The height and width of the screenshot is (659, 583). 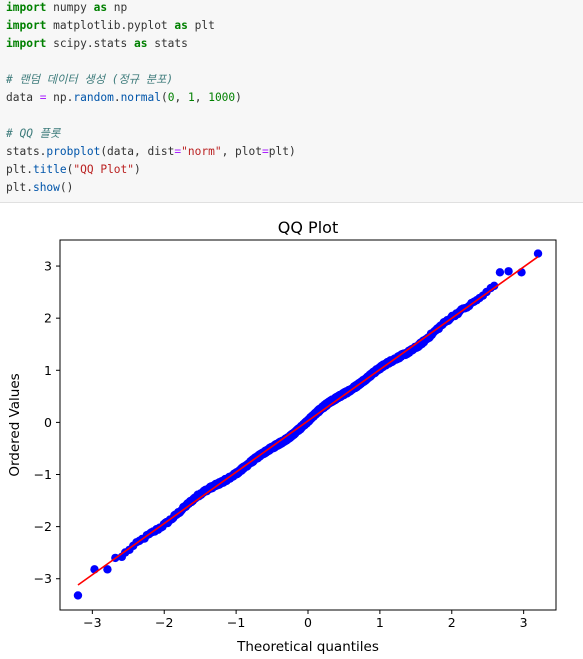 I want to click on code-token: data, so click(x=23, y=97).